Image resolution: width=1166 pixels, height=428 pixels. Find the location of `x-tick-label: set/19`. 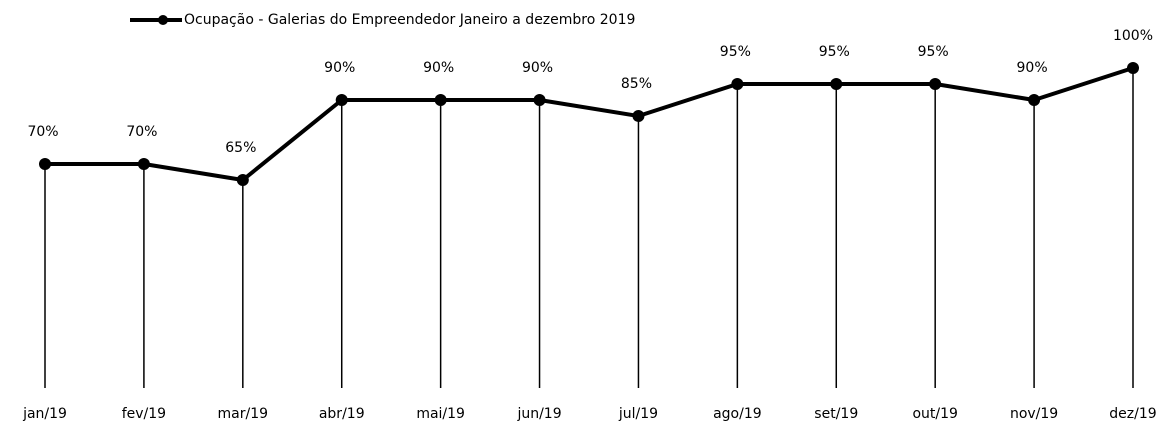

x-tick-label: set/19 is located at coordinates (836, 414).